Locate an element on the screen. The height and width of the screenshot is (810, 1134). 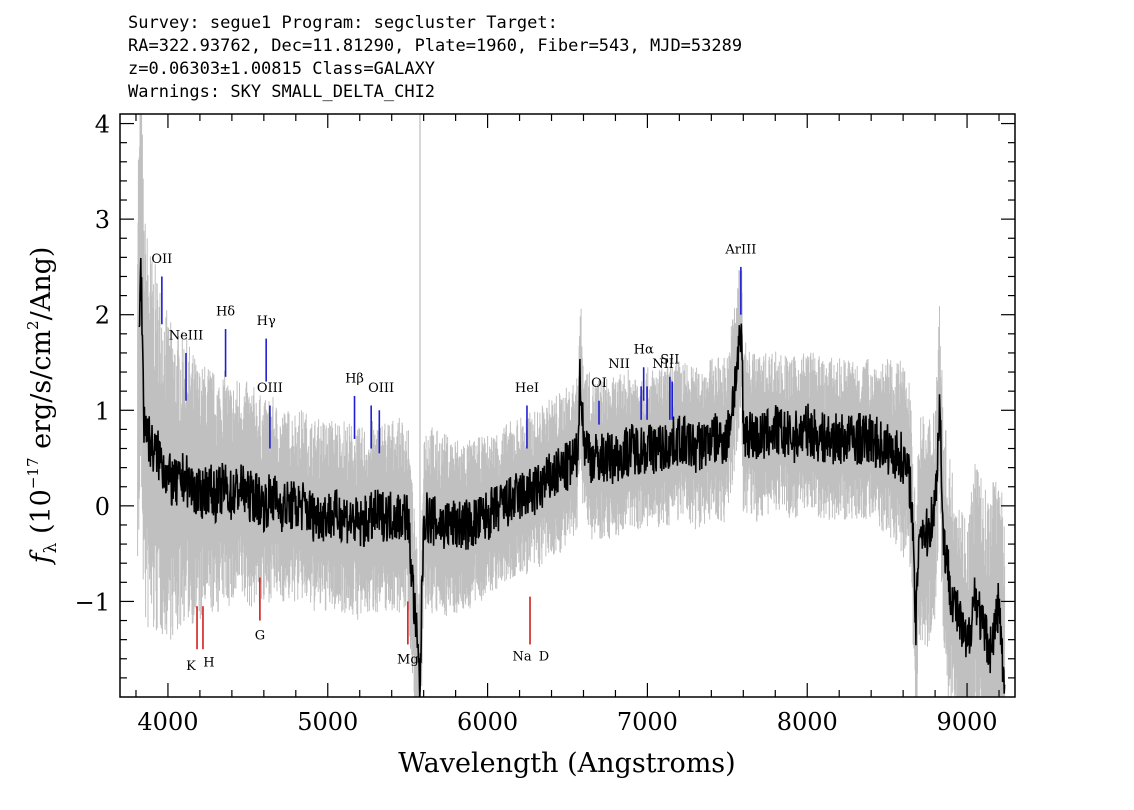
emission-line-label: NeIII is located at coordinates (186, 335).